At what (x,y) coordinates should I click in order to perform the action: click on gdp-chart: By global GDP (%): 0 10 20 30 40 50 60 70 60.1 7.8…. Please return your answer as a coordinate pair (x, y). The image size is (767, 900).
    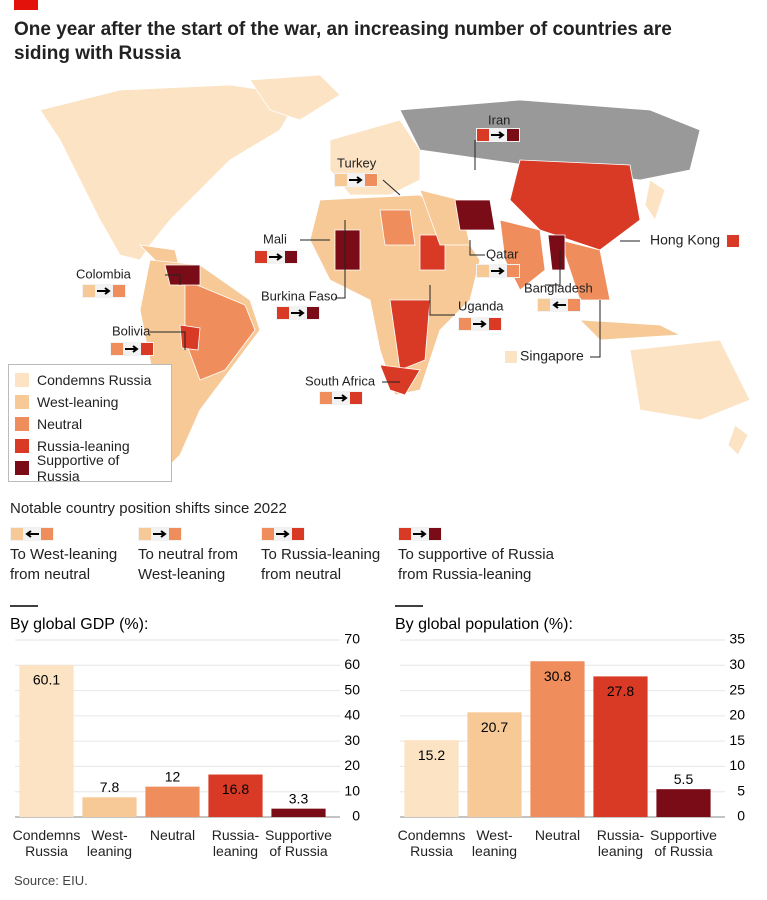
    Looking at the image, I should click on (187, 736).